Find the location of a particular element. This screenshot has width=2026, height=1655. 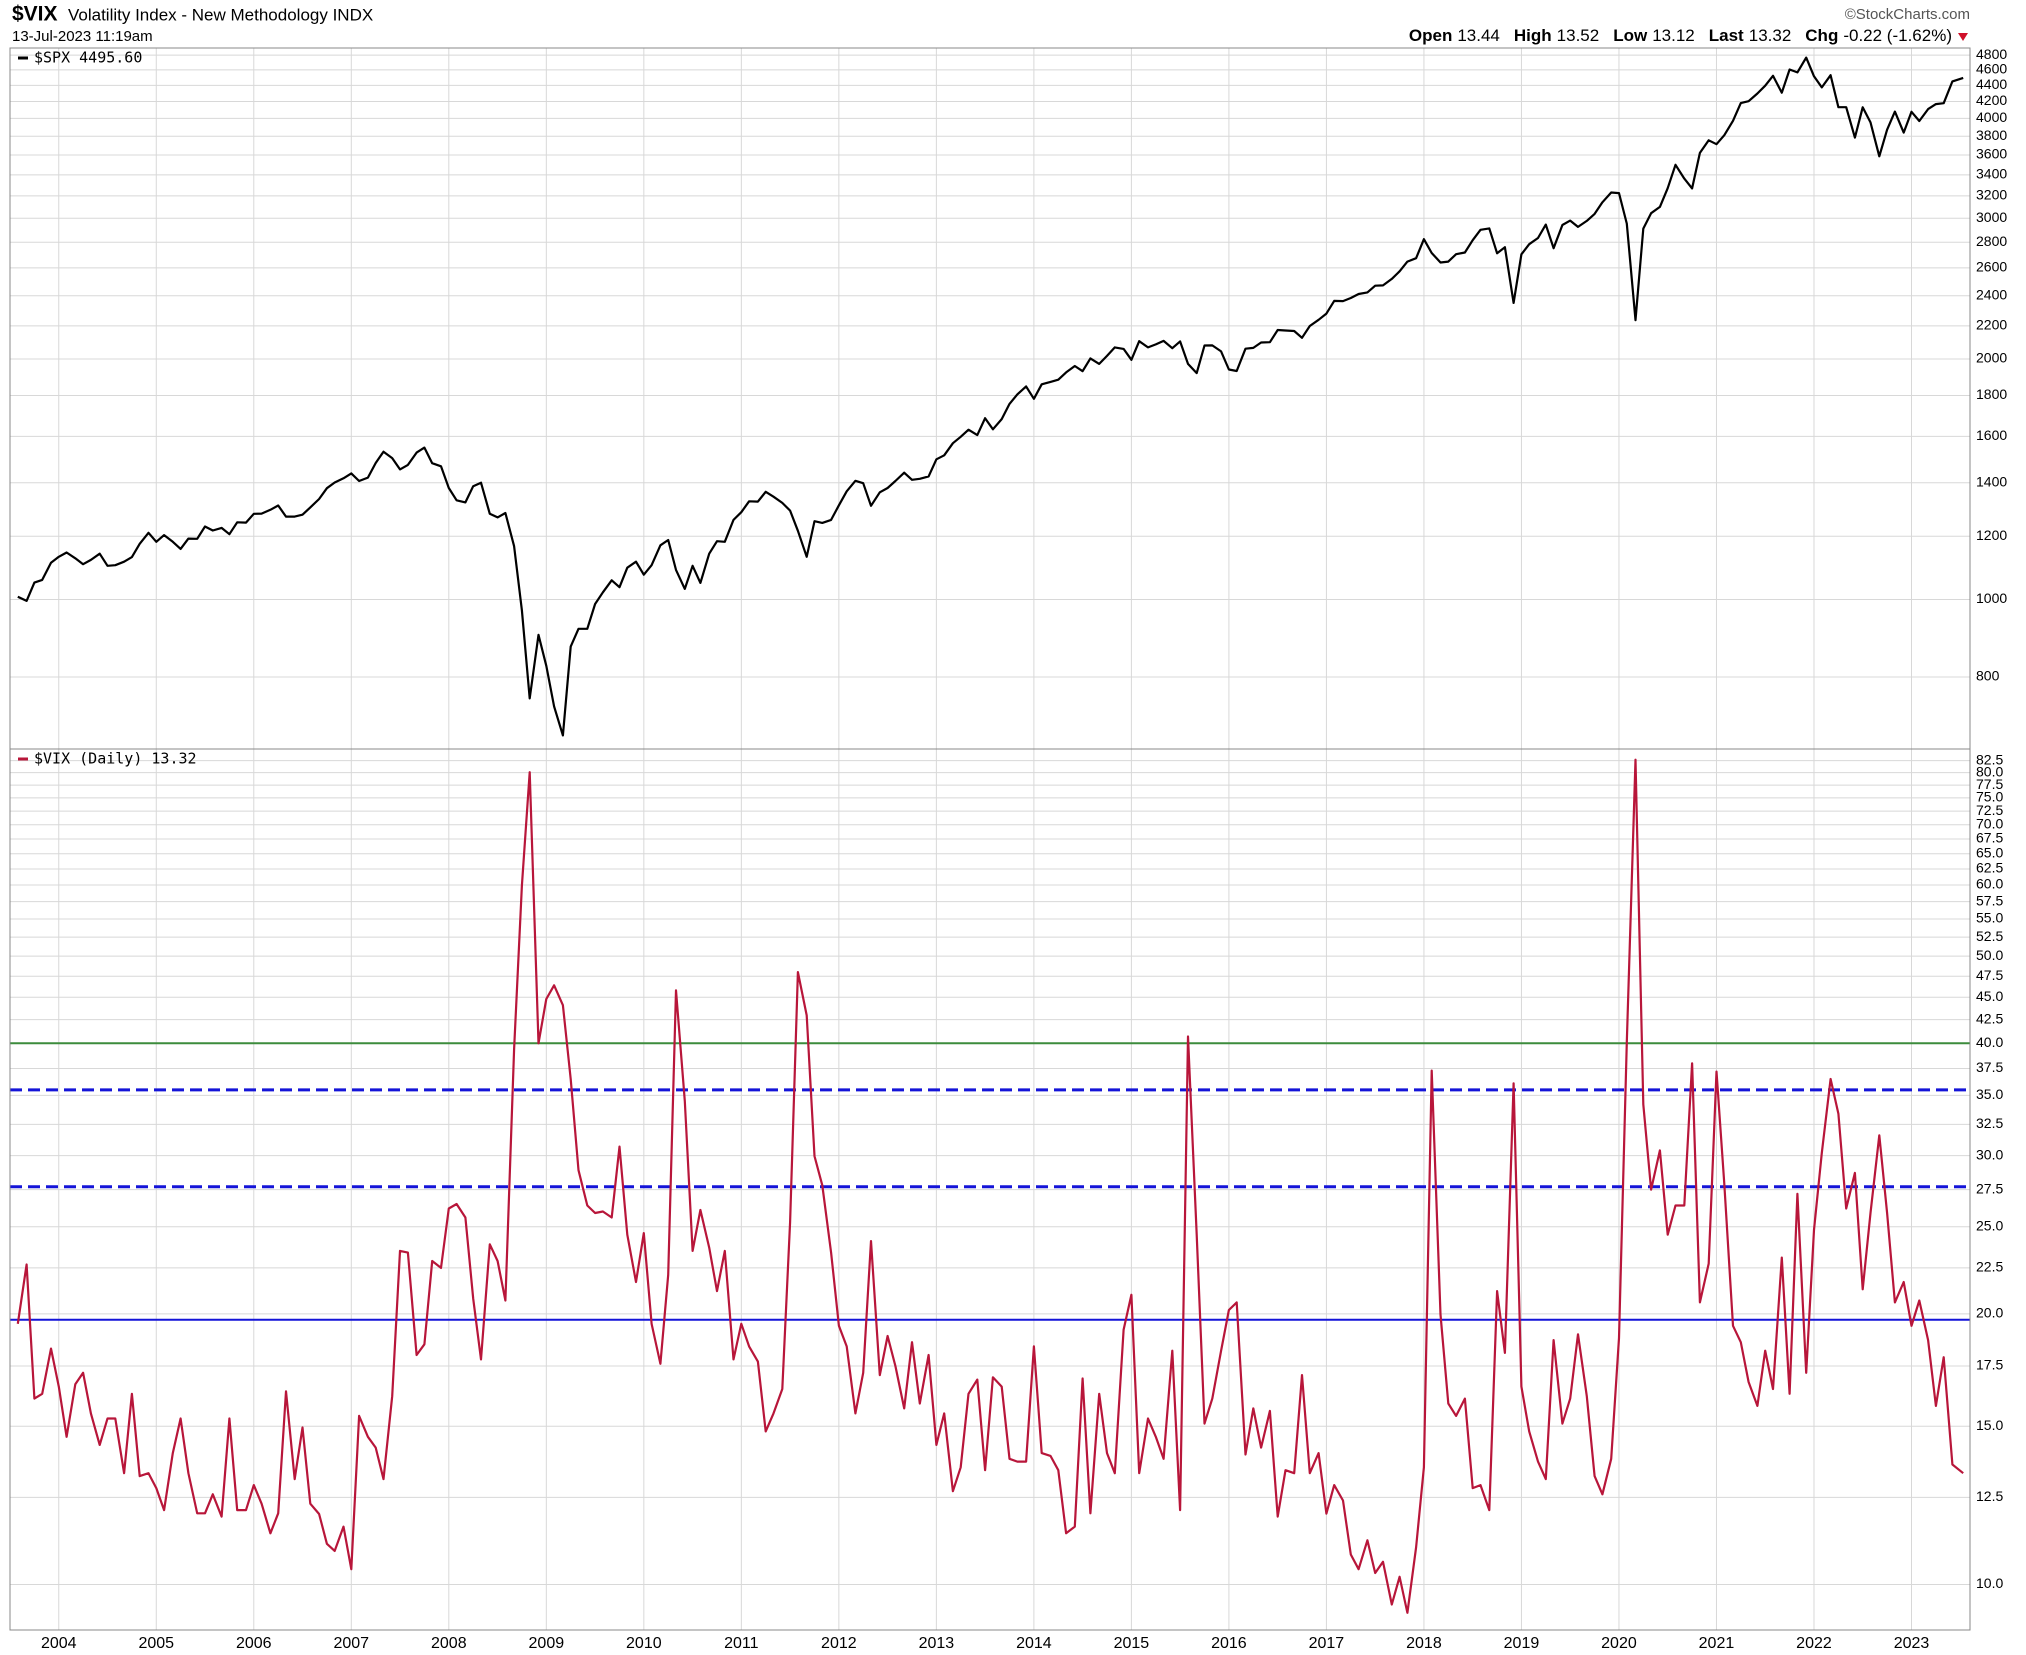

y-tick-label: 1600 is located at coordinates (1991, 435).